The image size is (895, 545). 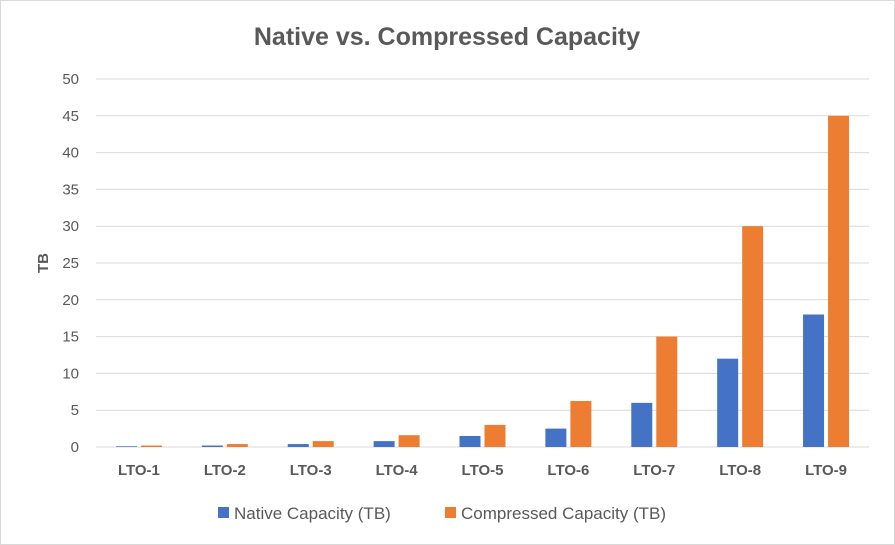 I want to click on y-axis-ticks: 0 5 10 15 20 25 30 35 40 45 50, so click(x=70, y=263).